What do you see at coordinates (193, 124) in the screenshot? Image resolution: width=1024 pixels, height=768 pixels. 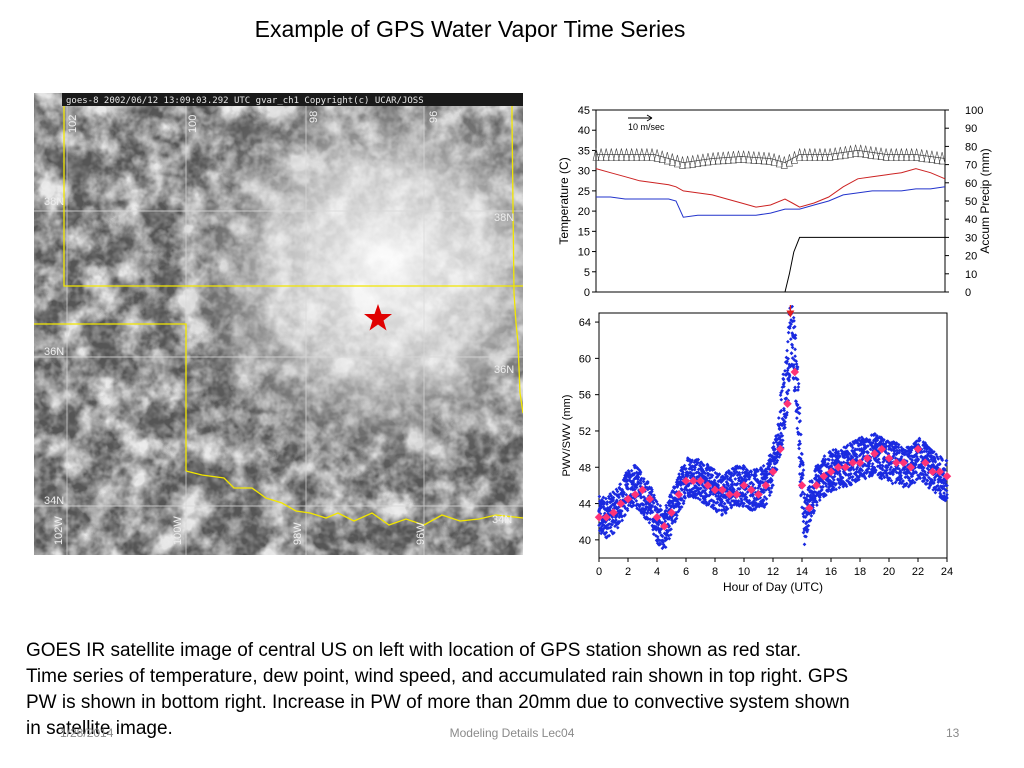 I see `lon-label: 100` at bounding box center [193, 124].